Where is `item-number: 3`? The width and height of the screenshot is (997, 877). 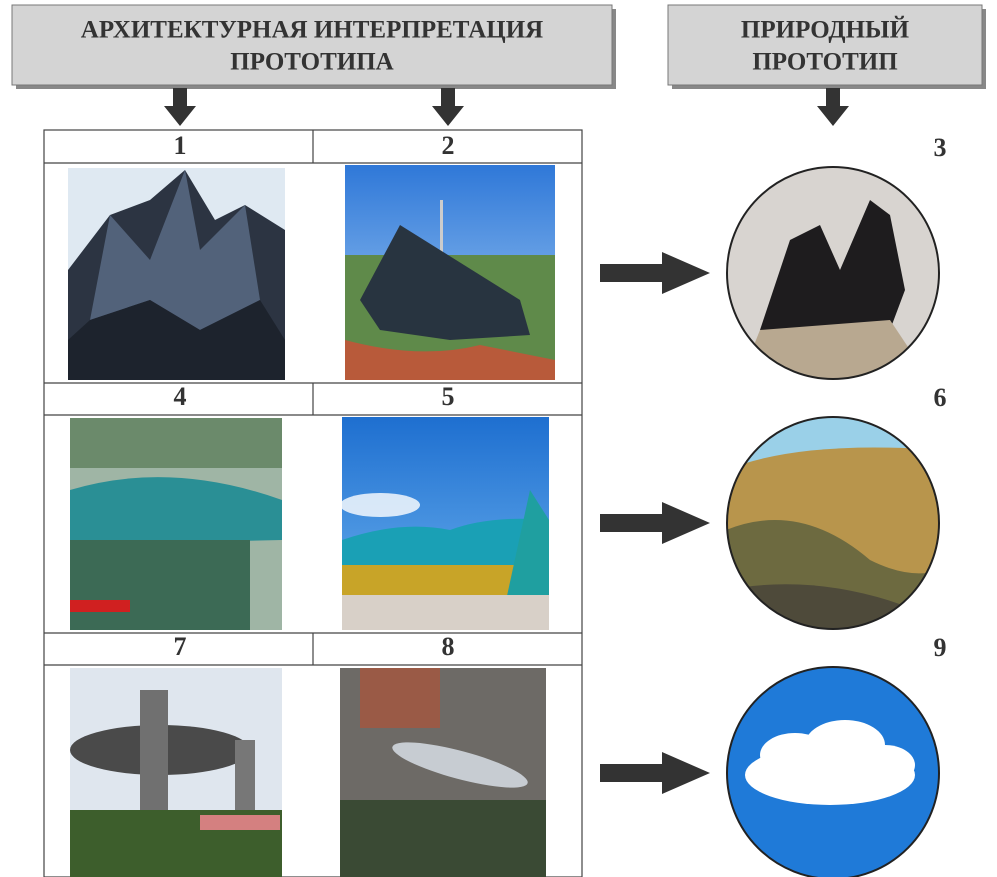
item-number: 3 is located at coordinates (940, 147).